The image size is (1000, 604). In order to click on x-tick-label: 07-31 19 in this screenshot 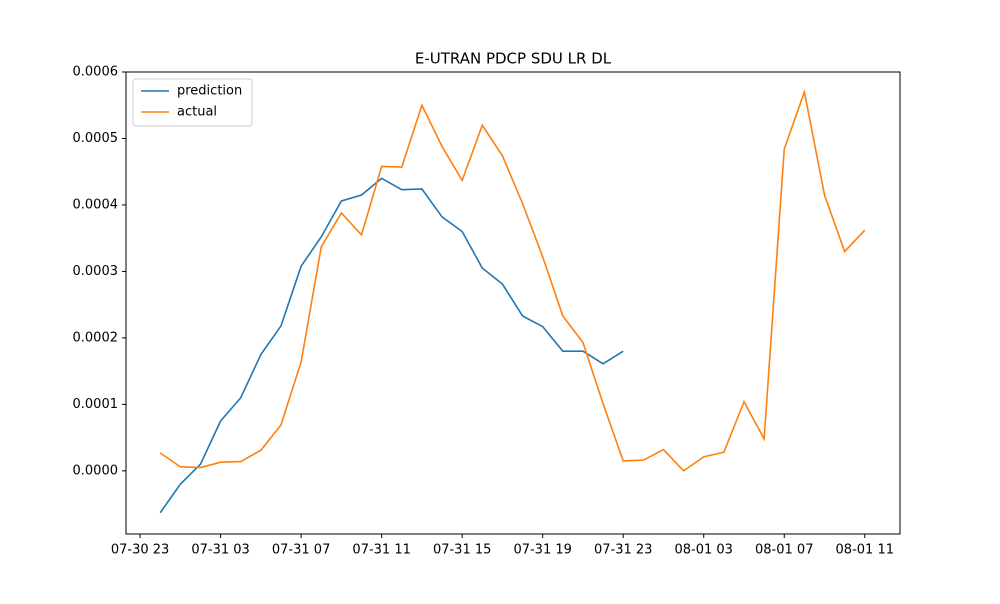, I will do `click(542, 550)`.